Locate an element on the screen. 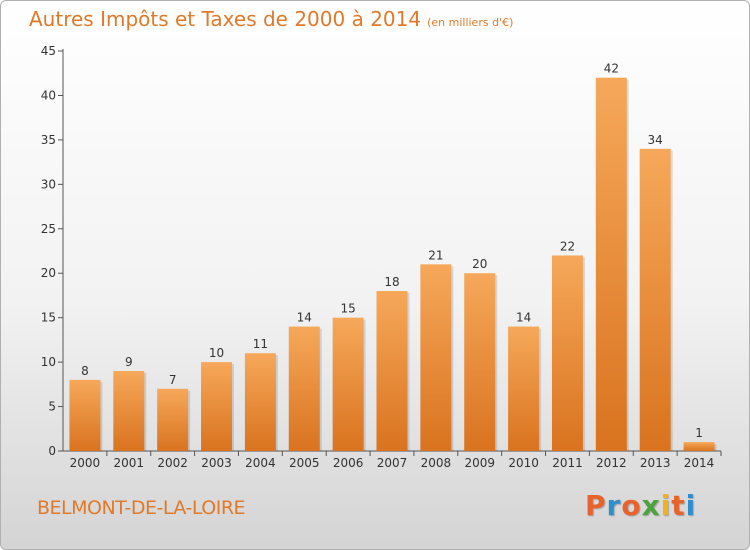  x-tick-label: 2003 is located at coordinates (216, 463).